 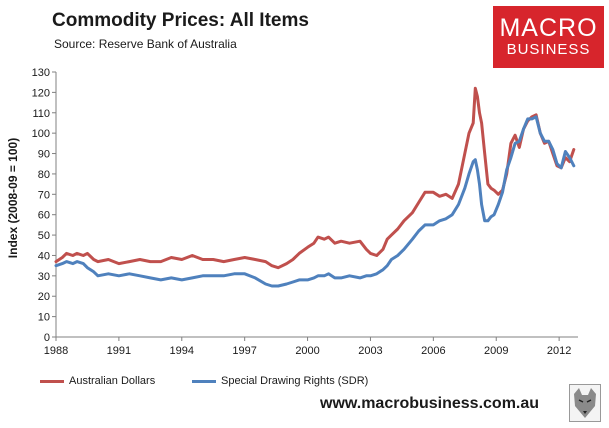 What do you see at coordinates (44, 277) in the screenshot?
I see `y-tick-label: 30` at bounding box center [44, 277].